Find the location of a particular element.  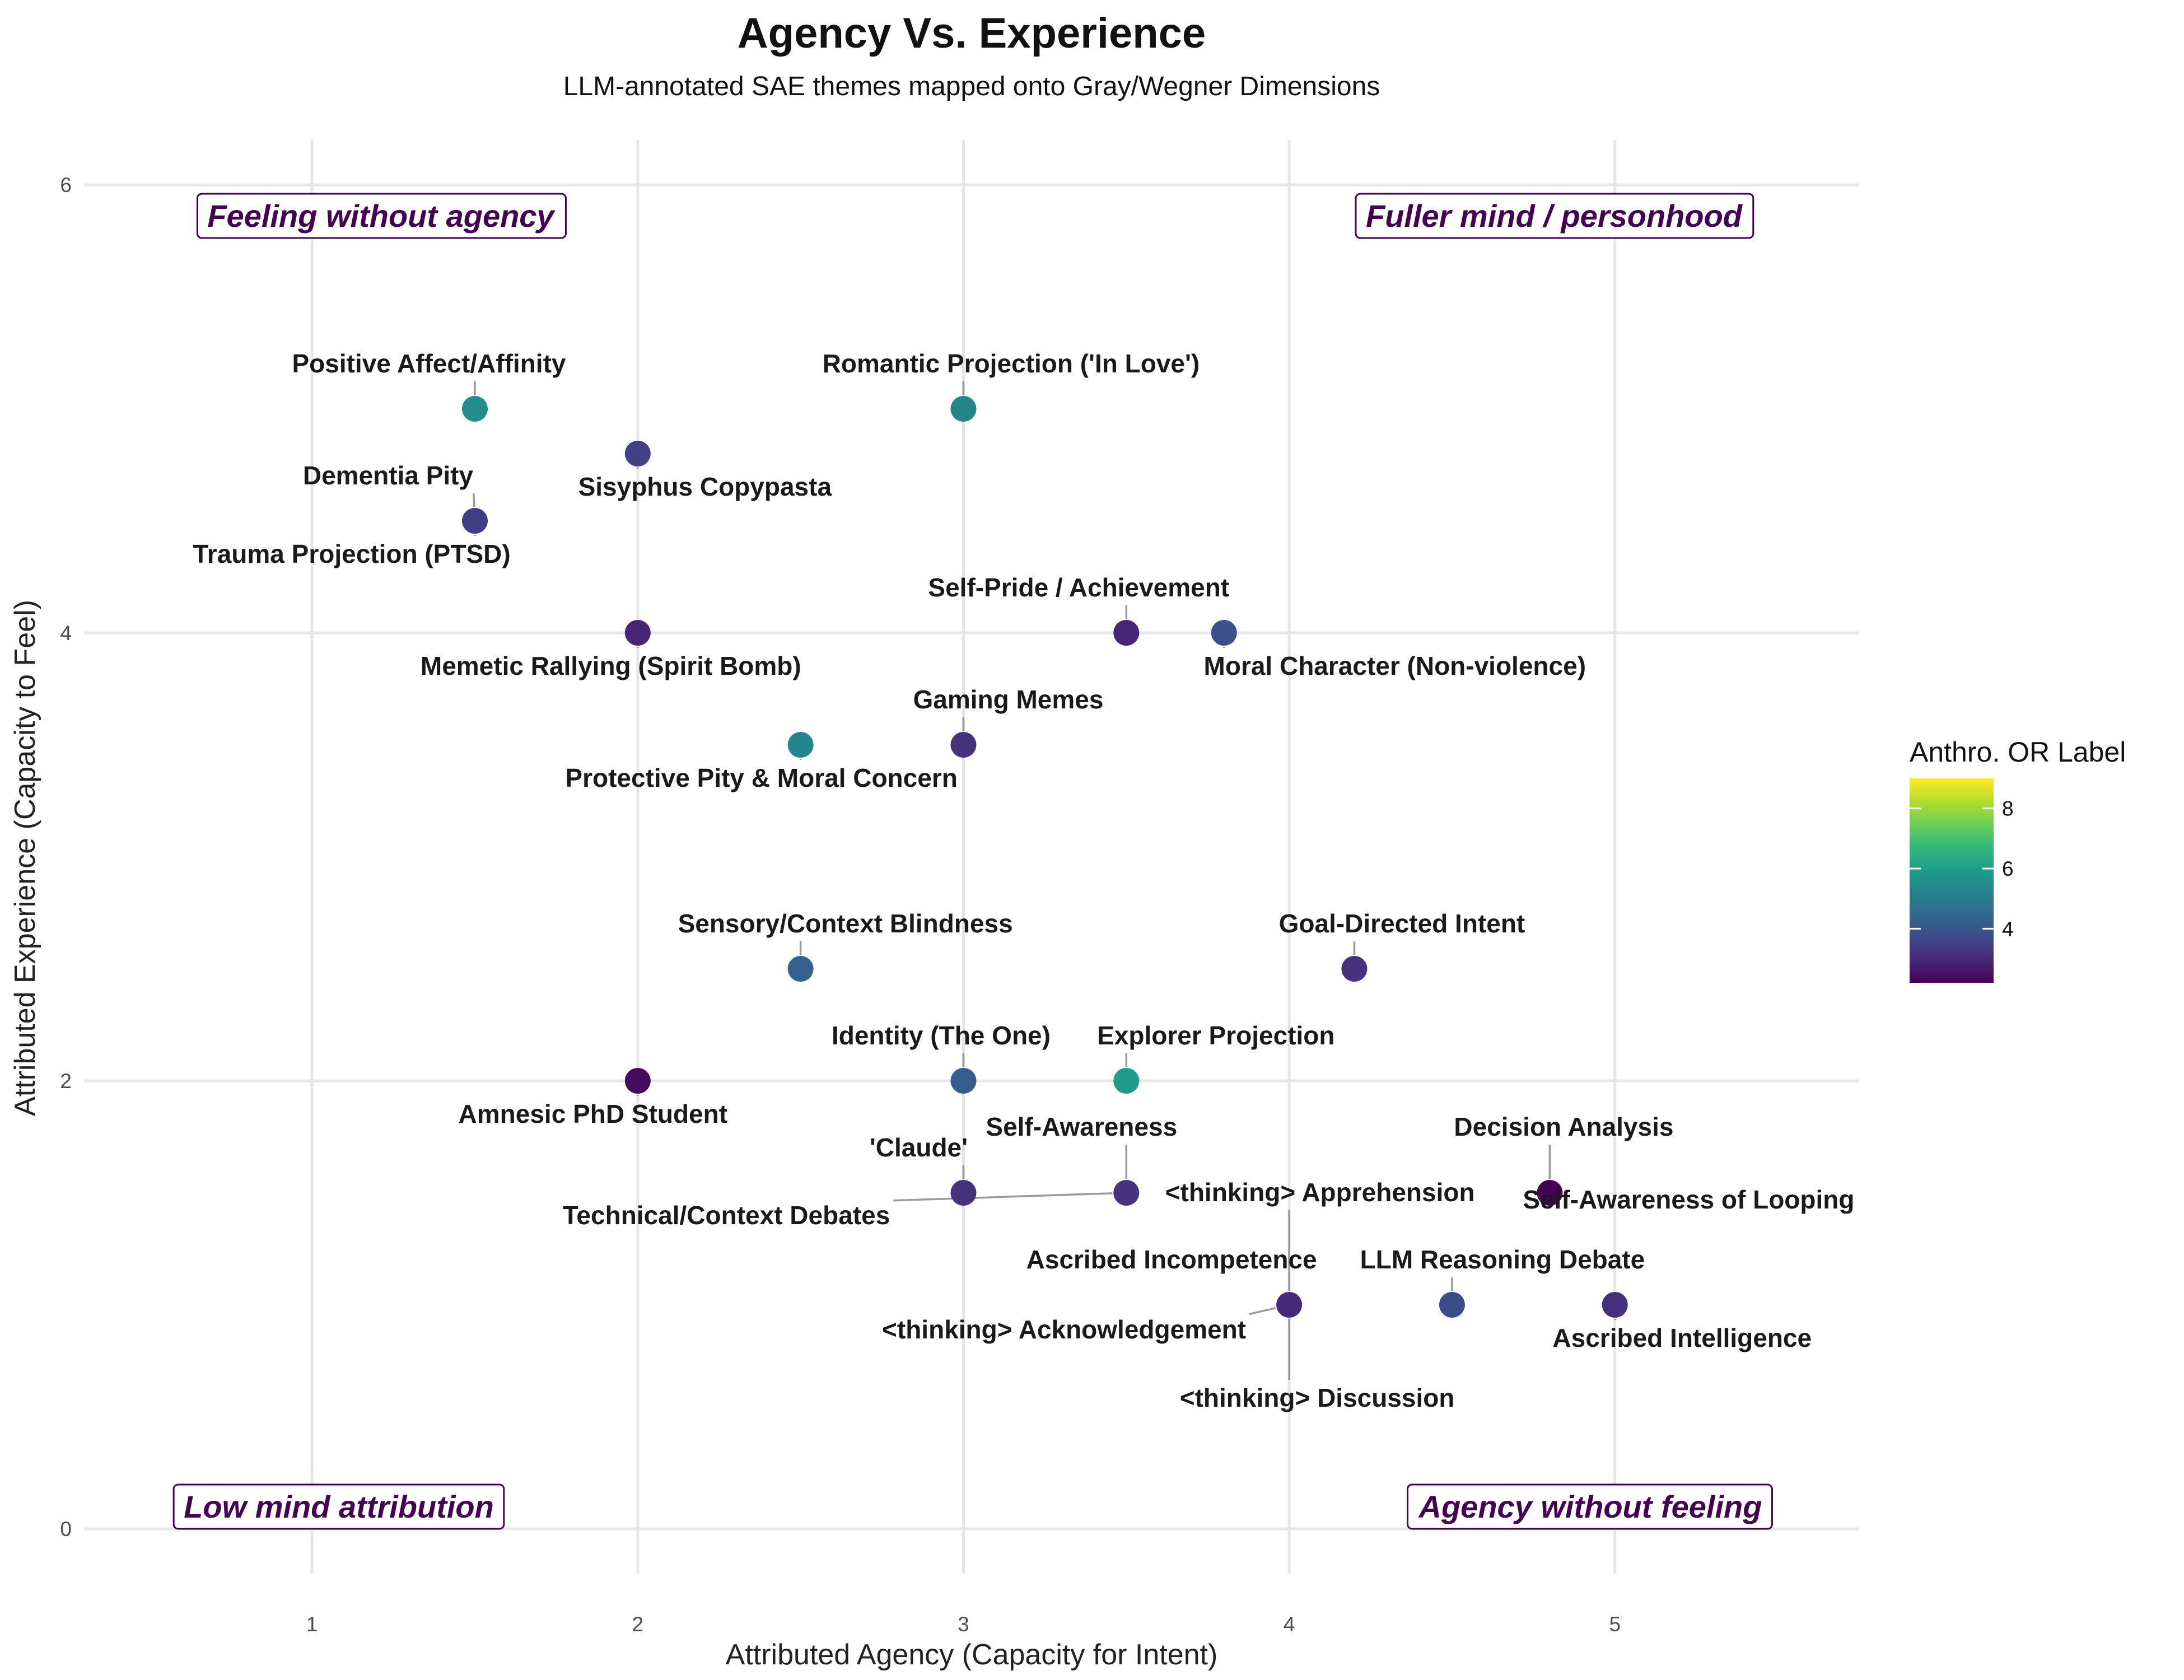

point-label: Explorer Projection is located at coordinates (1215, 1036).